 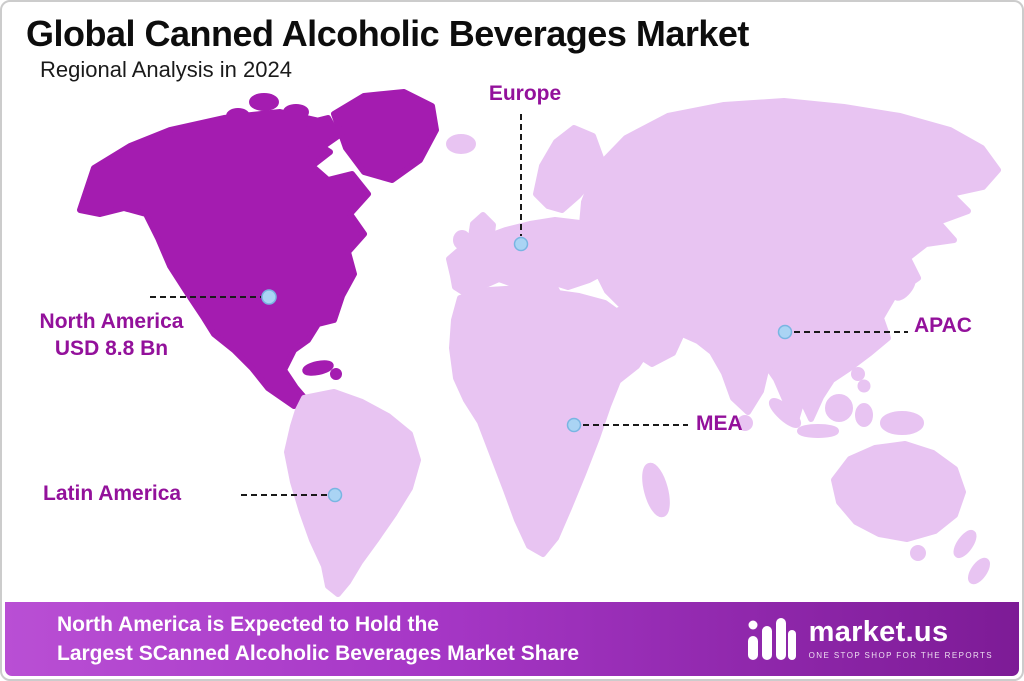 What do you see at coordinates (568, 169) in the screenshot?
I see `scandinavia` at bounding box center [568, 169].